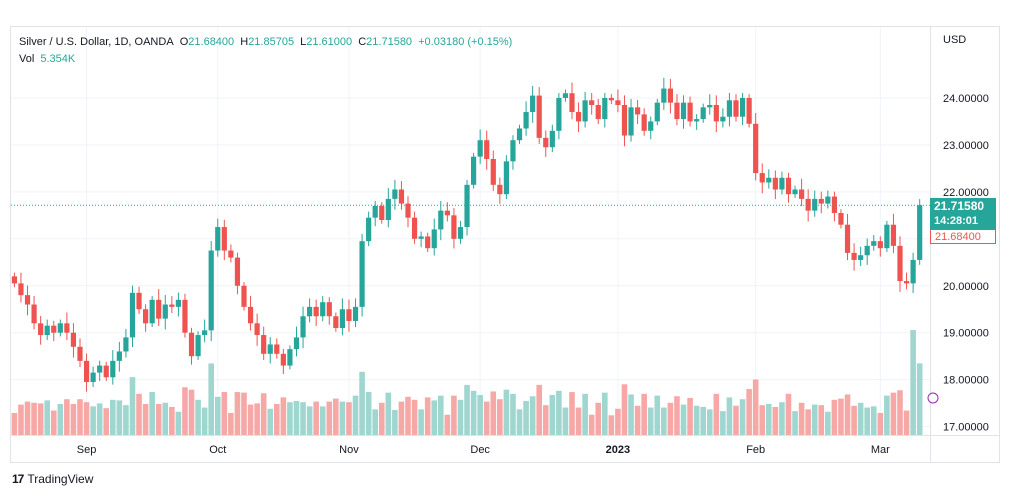 Image resolution: width=1012 pixels, height=498 pixels. What do you see at coordinates (389, 42) in the screenshot?
I see `close-value: 21.71580` at bounding box center [389, 42].